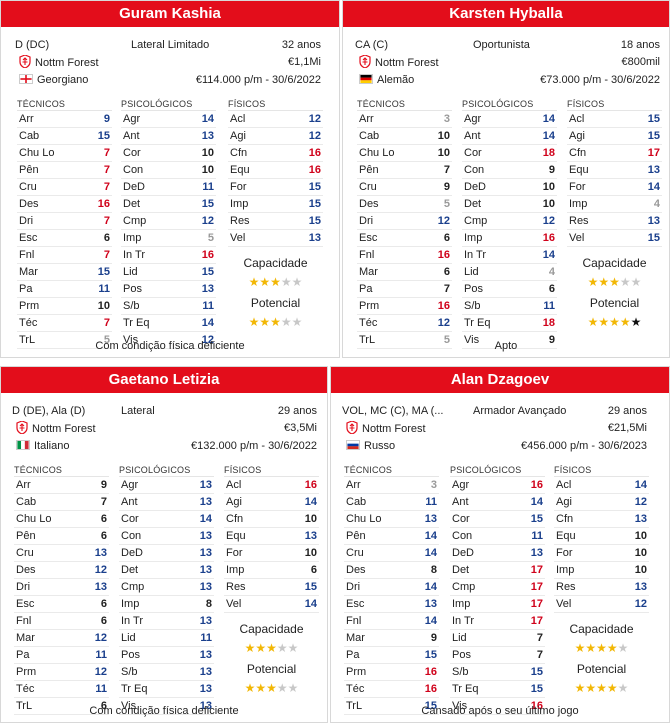 This screenshot has width=670, height=723. Describe the element at coordinates (601, 519) in the screenshot. I see `attribute-row: Cfn 13` at that location.